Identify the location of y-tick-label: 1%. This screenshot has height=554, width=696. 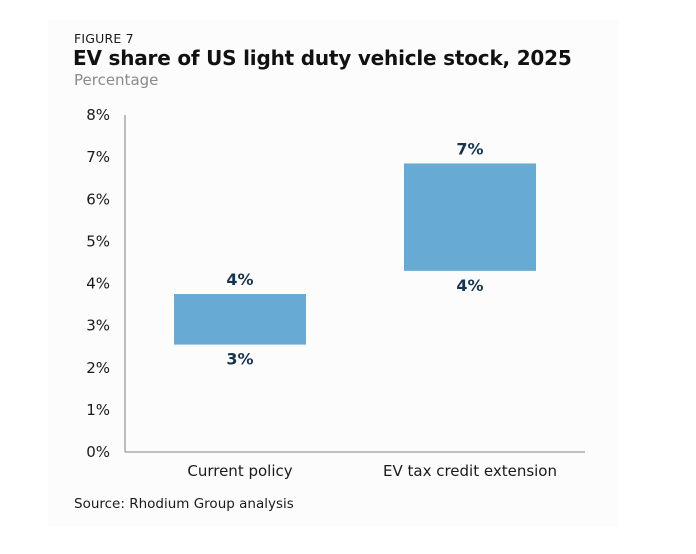
(98, 410).